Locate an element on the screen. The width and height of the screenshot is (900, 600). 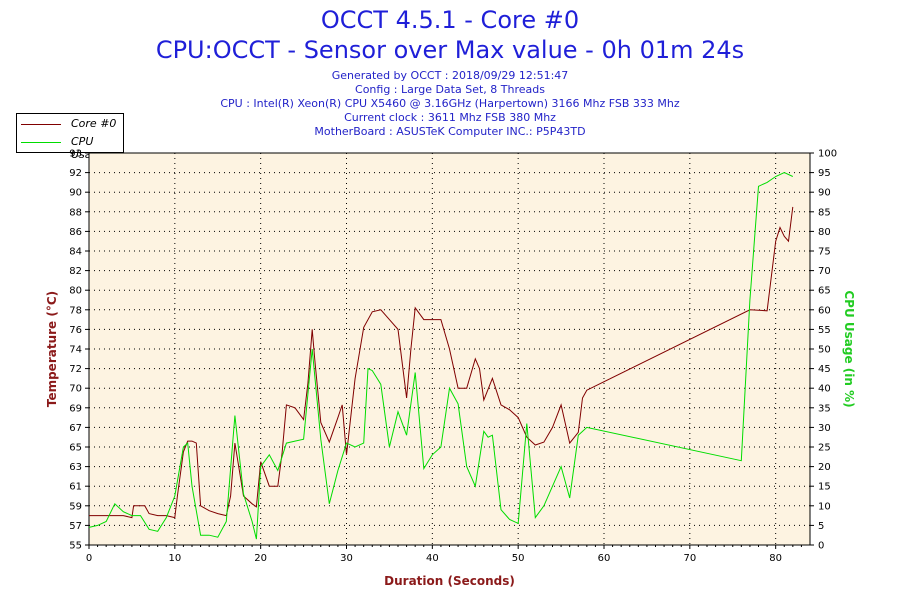
legend-swatch-core0 is located at coordinates (41, 124).